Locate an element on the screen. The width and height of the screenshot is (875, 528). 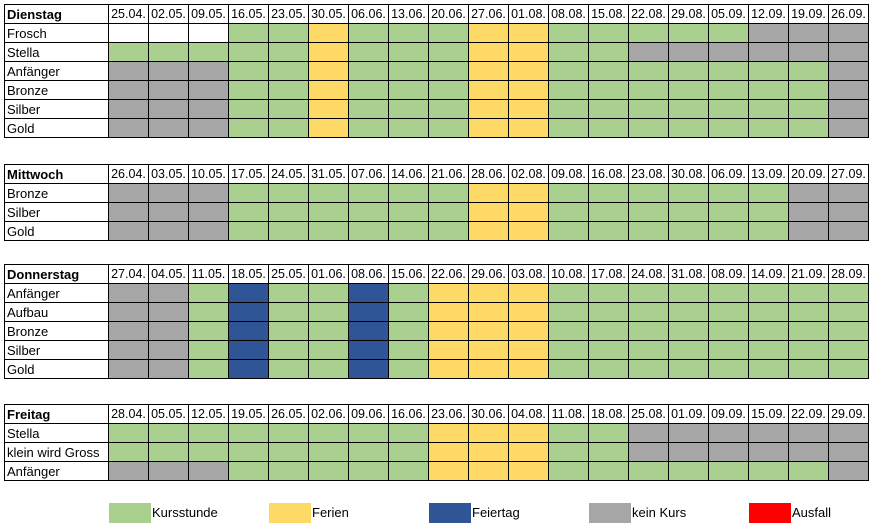
course-label: klein wird Gross is located at coordinates (56, 452).